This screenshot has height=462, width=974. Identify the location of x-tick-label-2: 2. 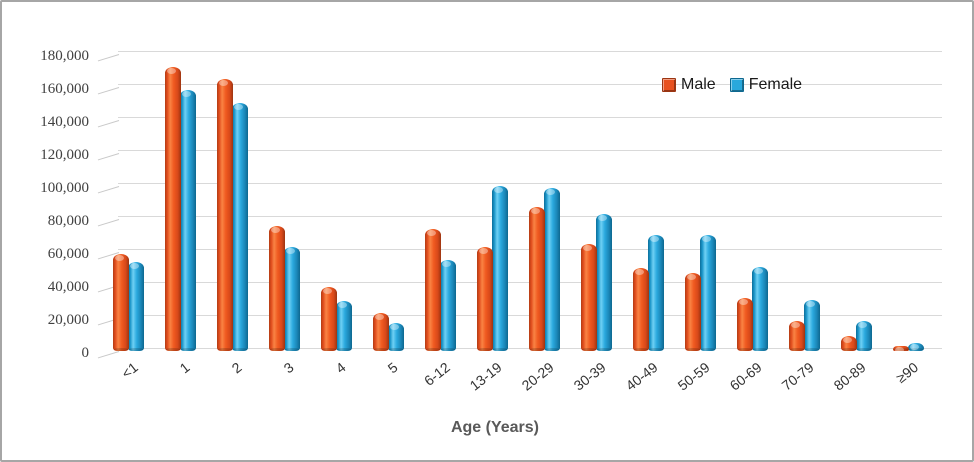
(236, 368).